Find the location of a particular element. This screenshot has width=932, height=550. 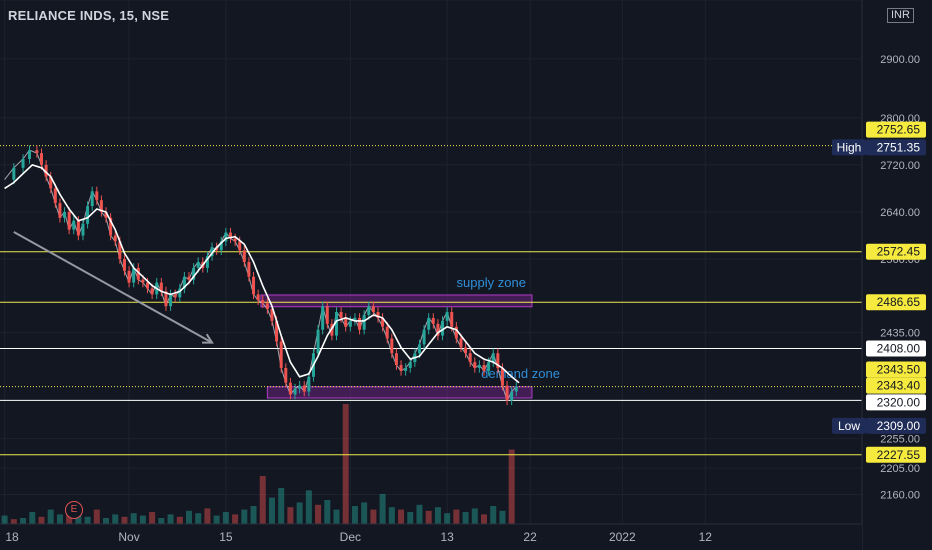

zone-label-1: demand zone is located at coordinates (520, 373).